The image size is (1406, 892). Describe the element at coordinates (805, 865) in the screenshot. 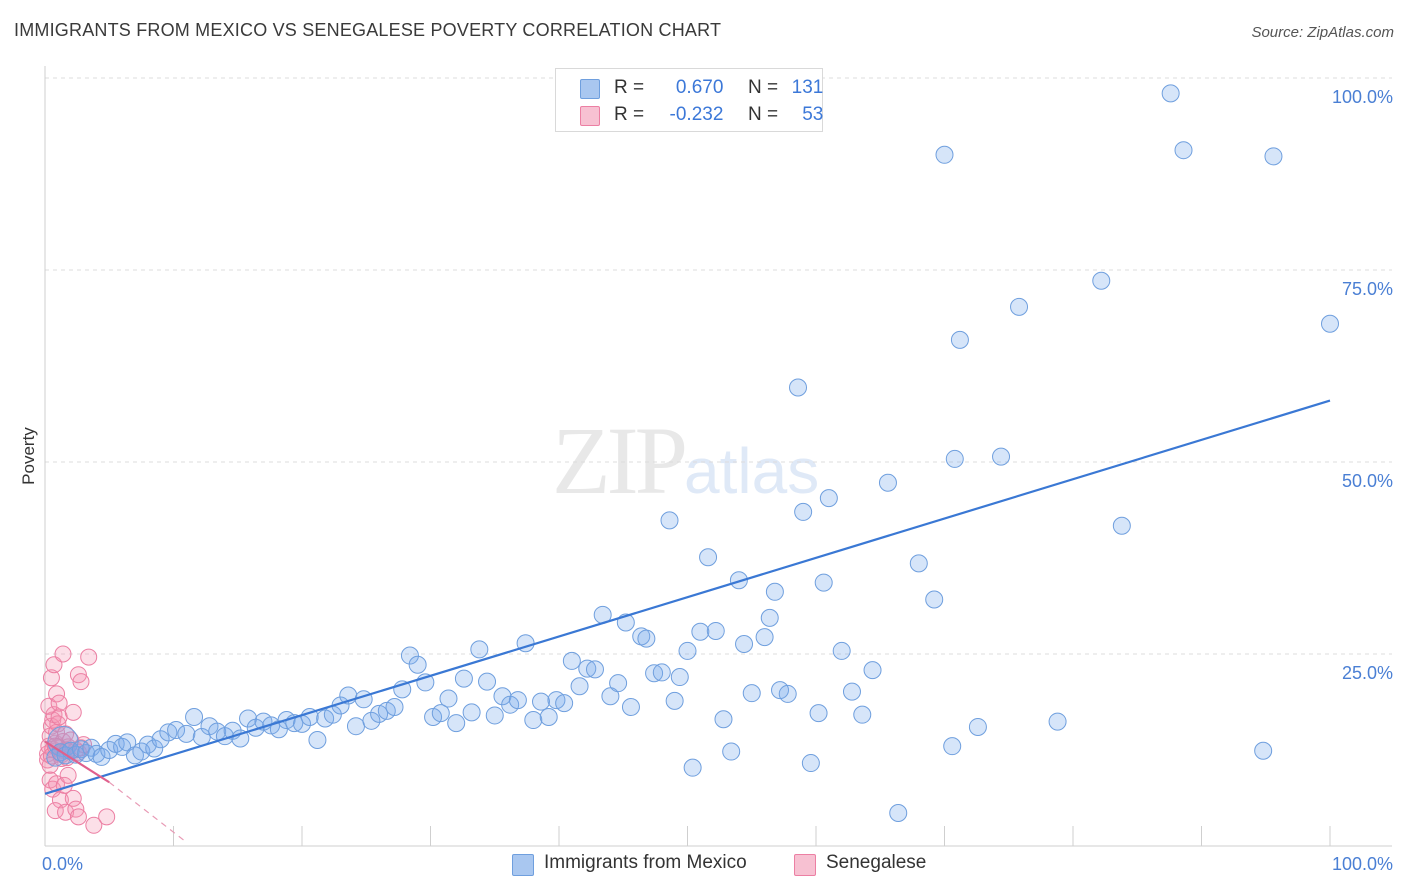

I see `legend-swatch-senegalese` at that location.